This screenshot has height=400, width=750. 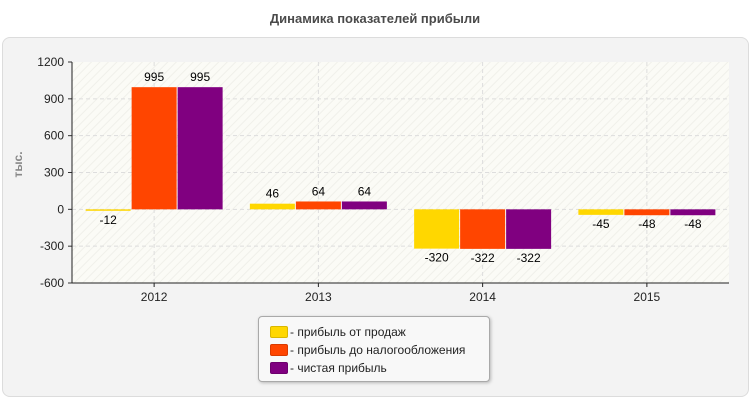 I want to click on y-tick-label: 300, so click(x=54, y=173).